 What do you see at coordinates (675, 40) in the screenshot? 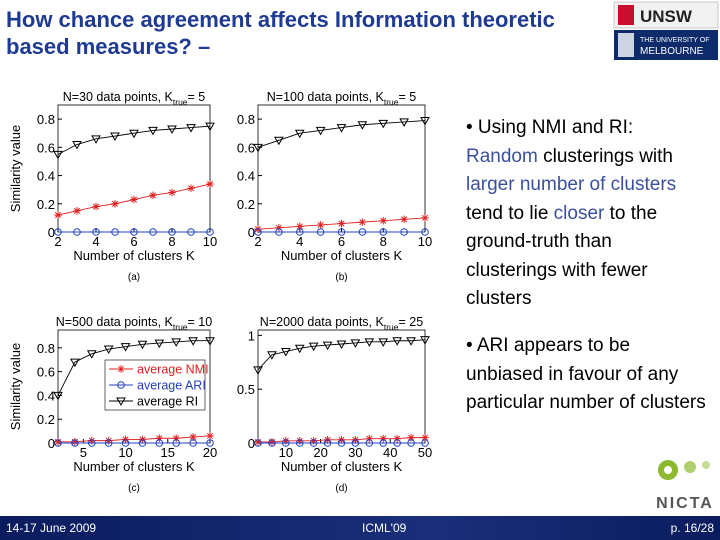
I see `melbourne-text: THE UNIVERSITY OF` at bounding box center [675, 40].